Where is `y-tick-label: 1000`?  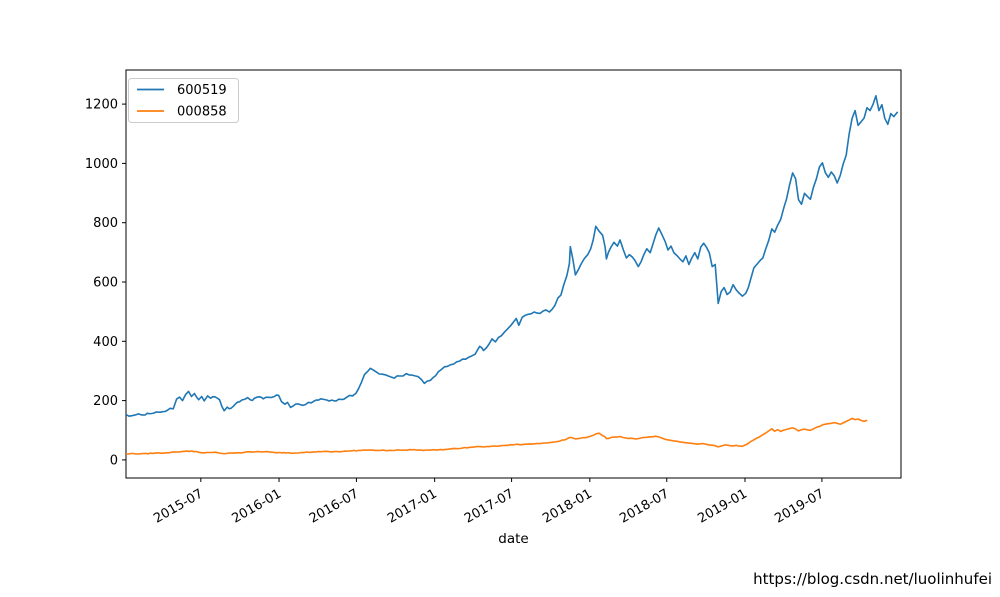
y-tick-label: 1000 is located at coordinates (101, 164).